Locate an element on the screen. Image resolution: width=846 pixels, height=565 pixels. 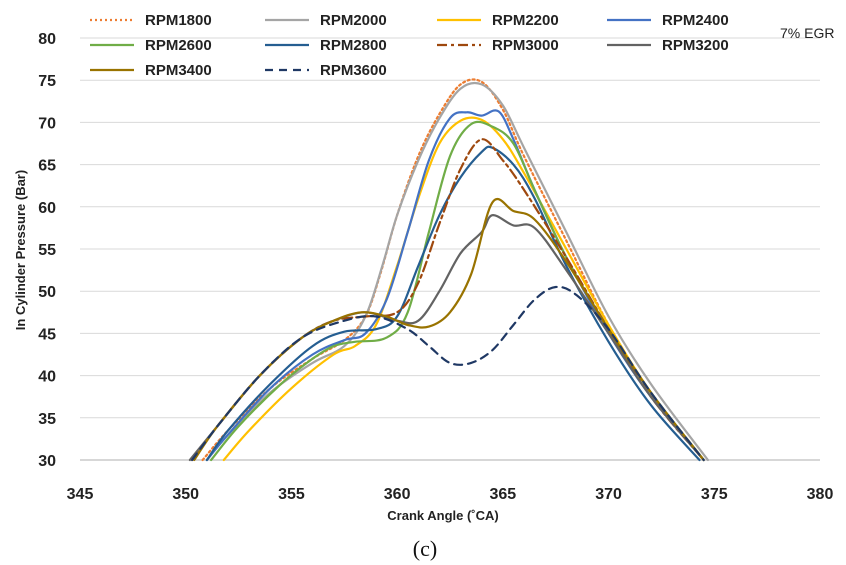
x-tick-label: 370 is located at coordinates (608, 494).